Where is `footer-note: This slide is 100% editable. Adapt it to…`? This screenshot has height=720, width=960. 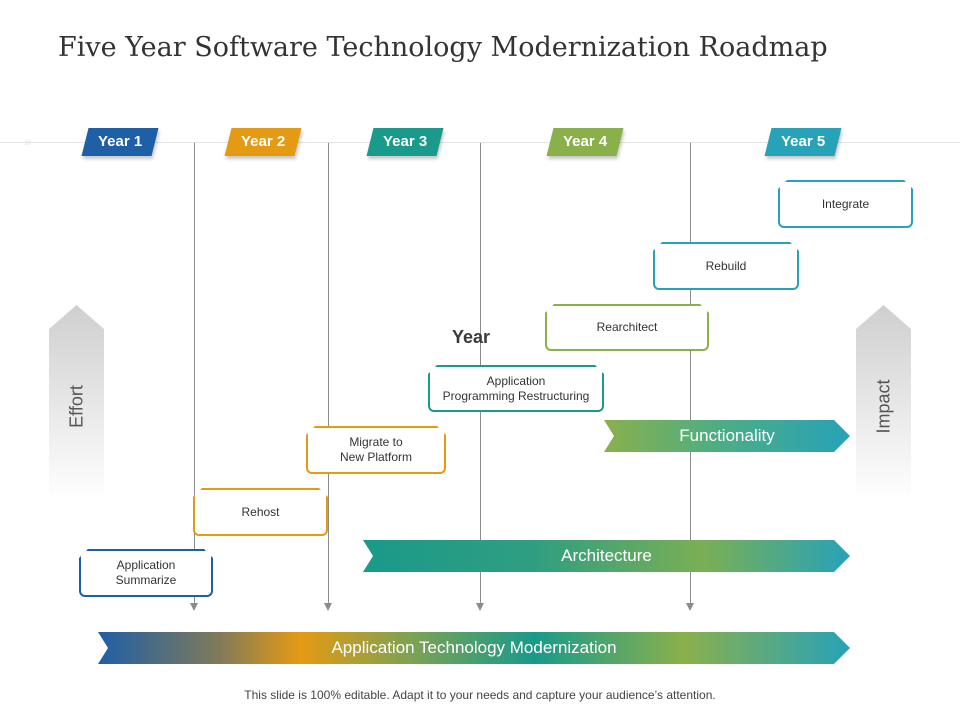
footer-note: This slide is 100% editable. Adapt it to… is located at coordinates (480, 695).